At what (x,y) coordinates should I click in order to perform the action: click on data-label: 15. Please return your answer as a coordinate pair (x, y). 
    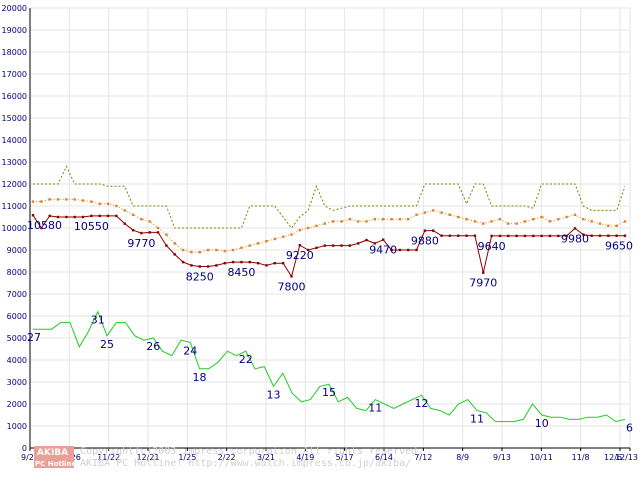
    Looking at the image, I should click on (329, 392).